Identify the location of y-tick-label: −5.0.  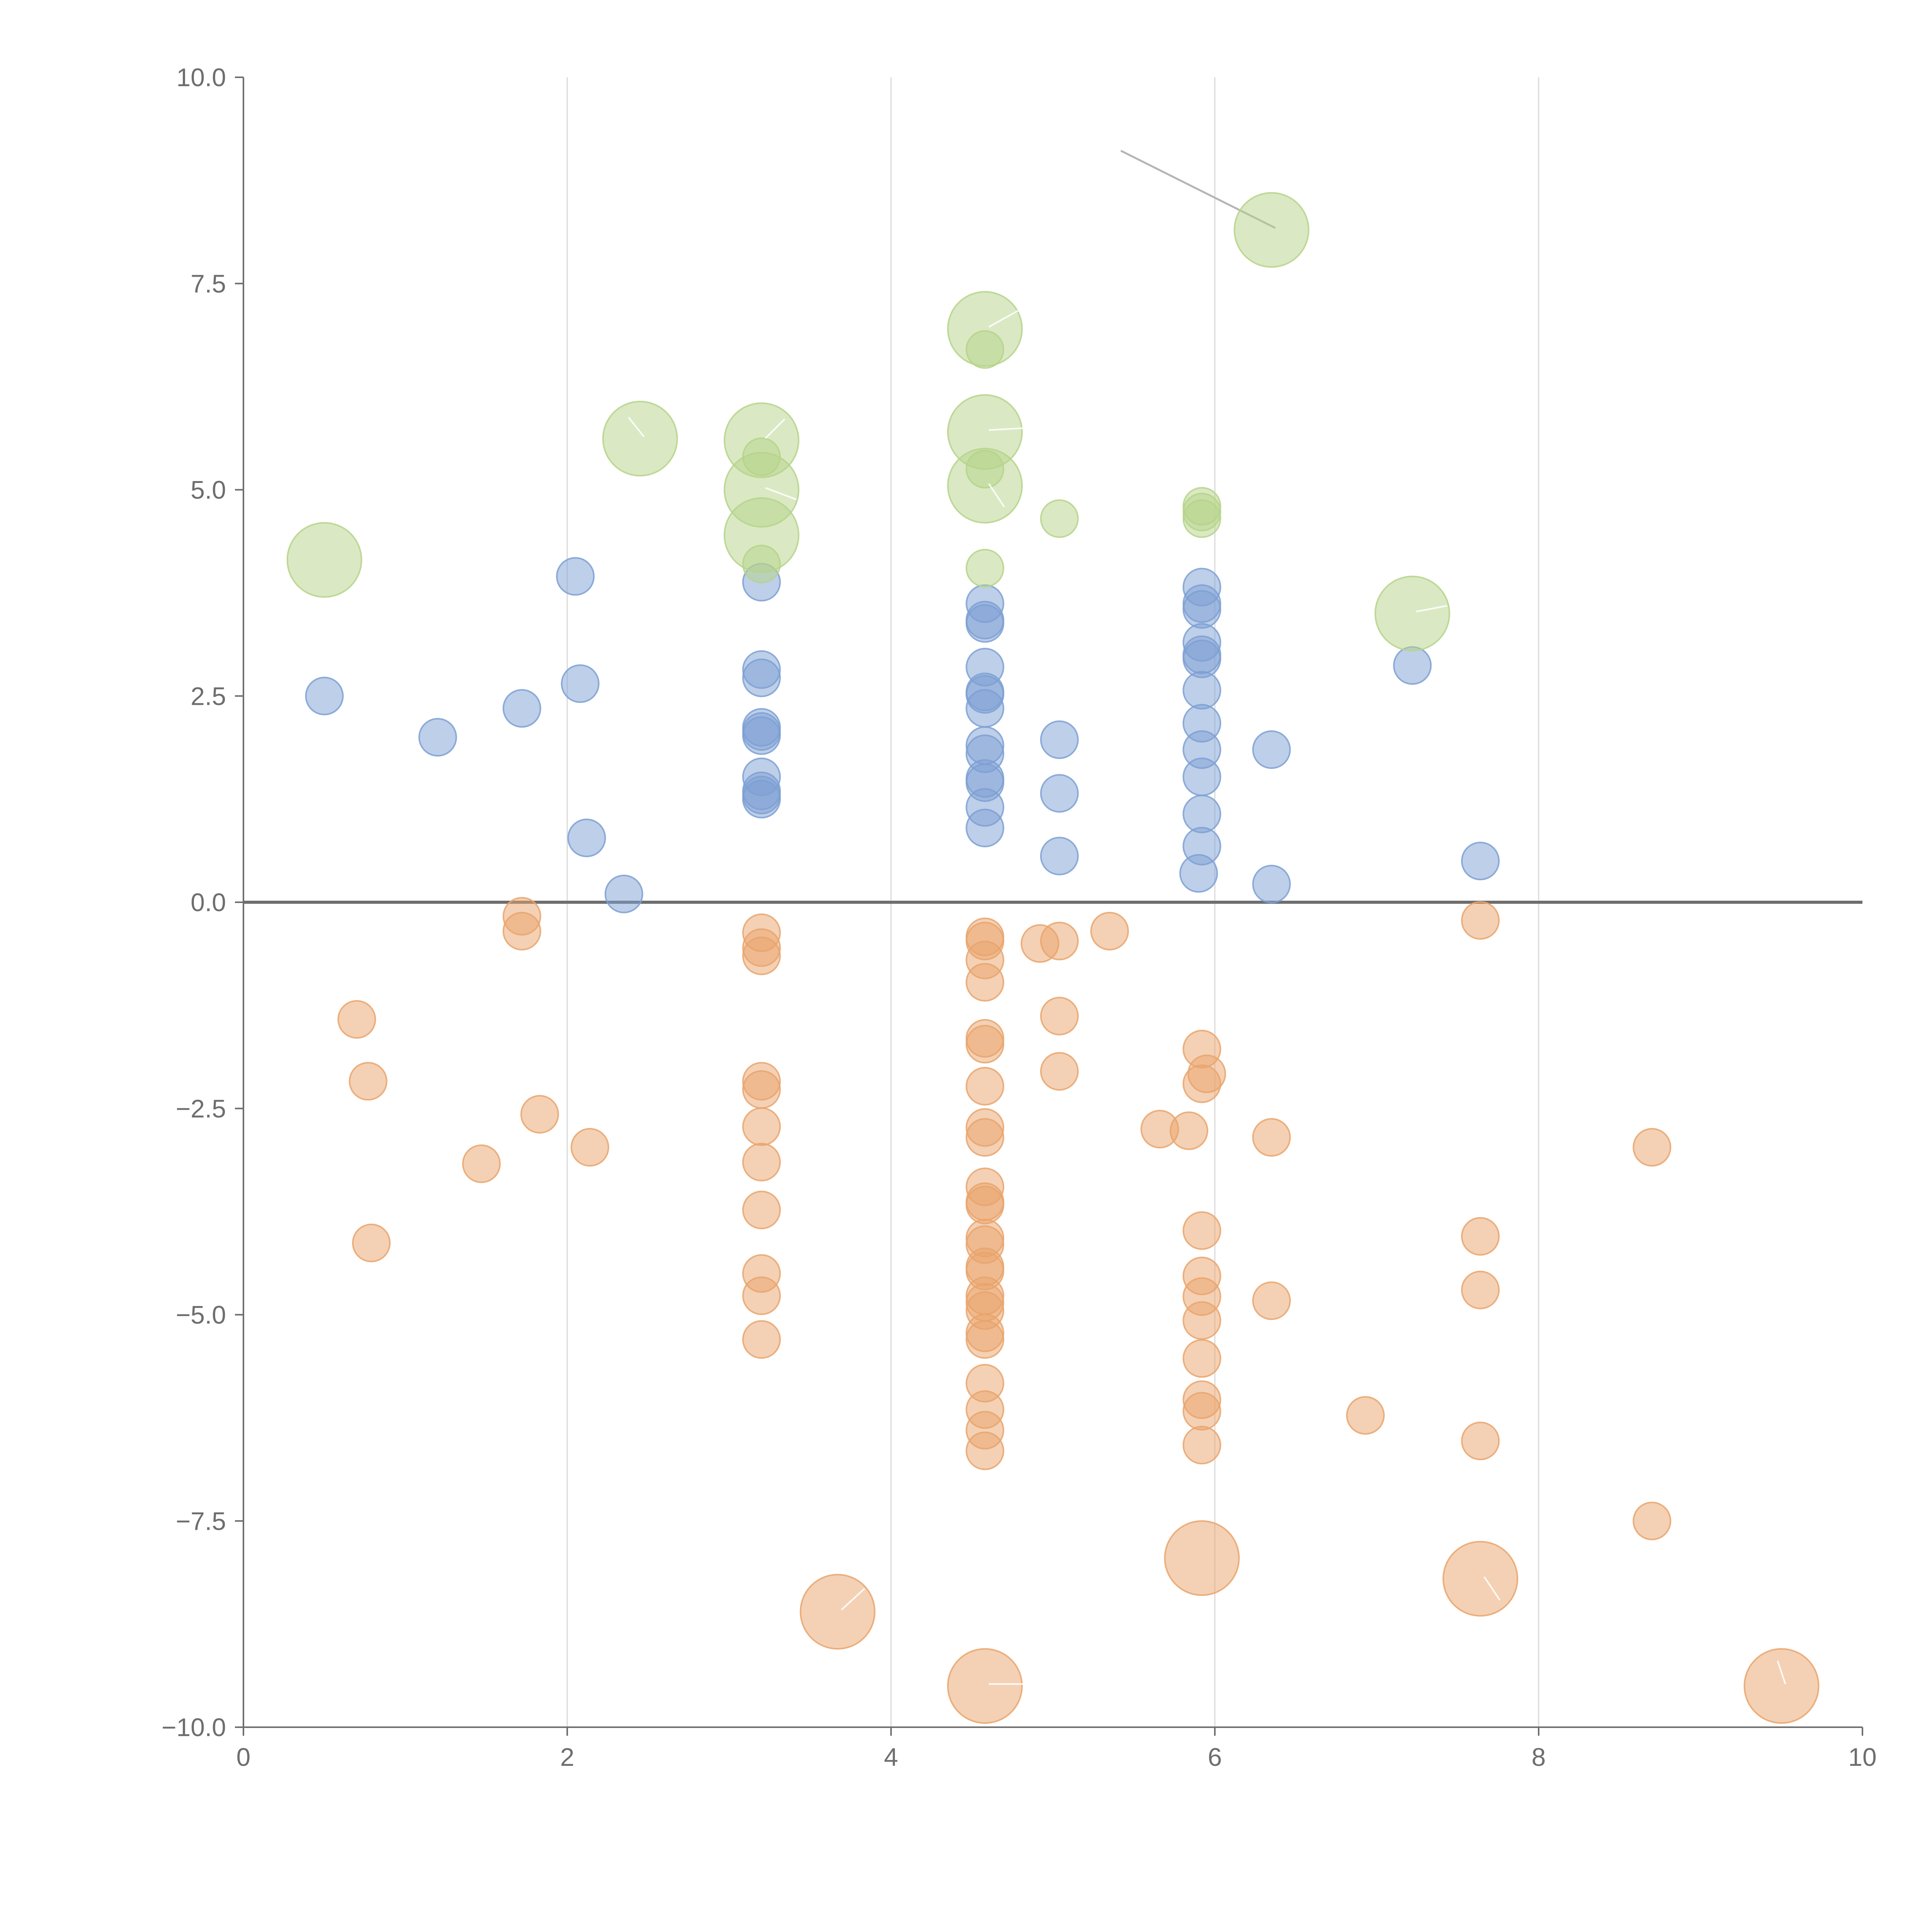
(201, 1315).